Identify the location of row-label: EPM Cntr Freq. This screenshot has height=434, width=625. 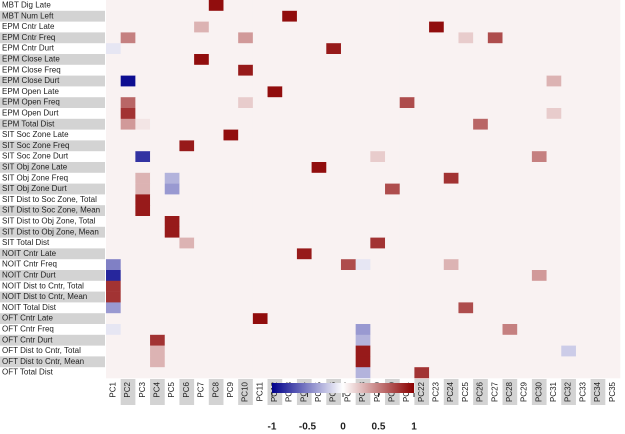
(28, 37).